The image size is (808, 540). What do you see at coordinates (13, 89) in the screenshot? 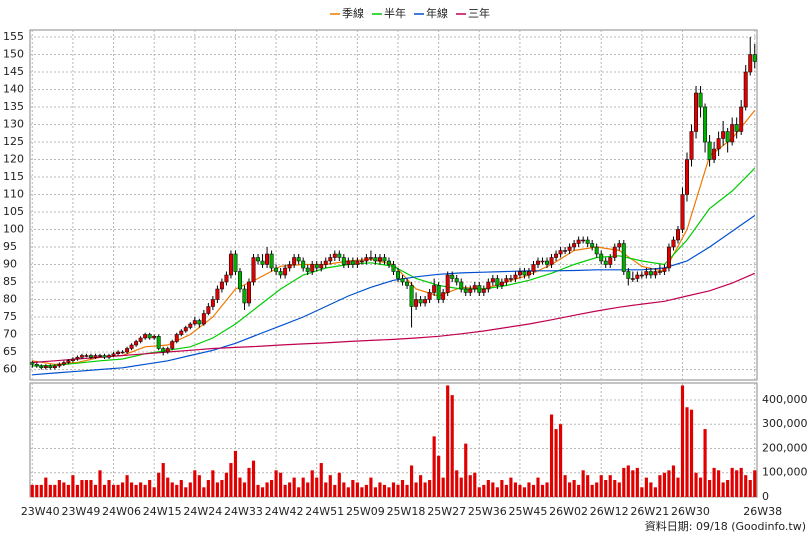
I see `y-tick-label: 140` at bounding box center [13, 89].